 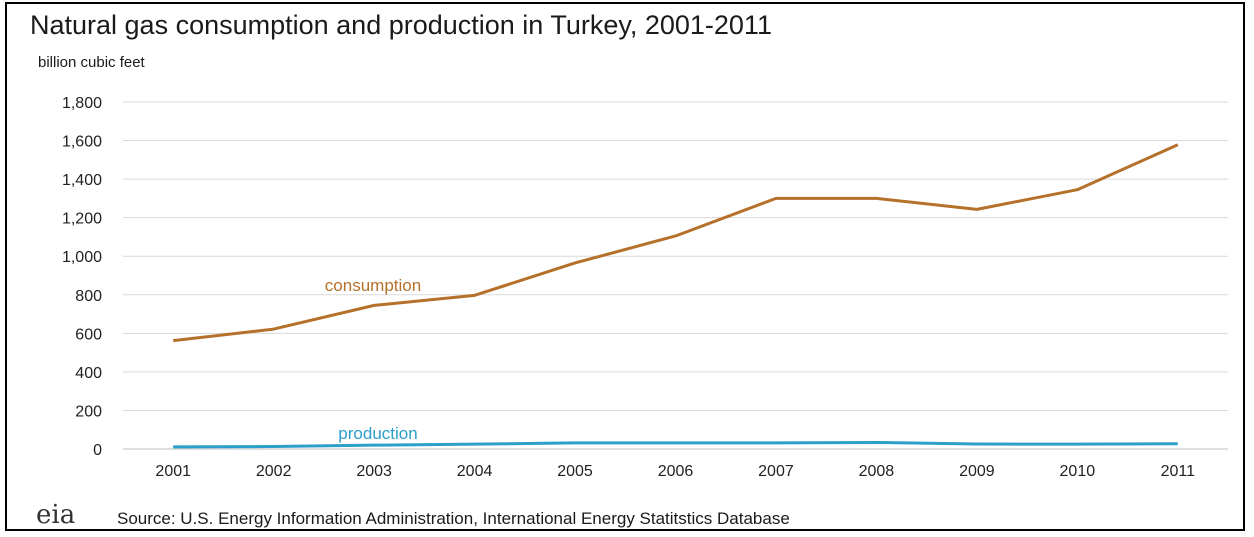 I want to click on y-tick-label: 400, so click(x=88, y=373).